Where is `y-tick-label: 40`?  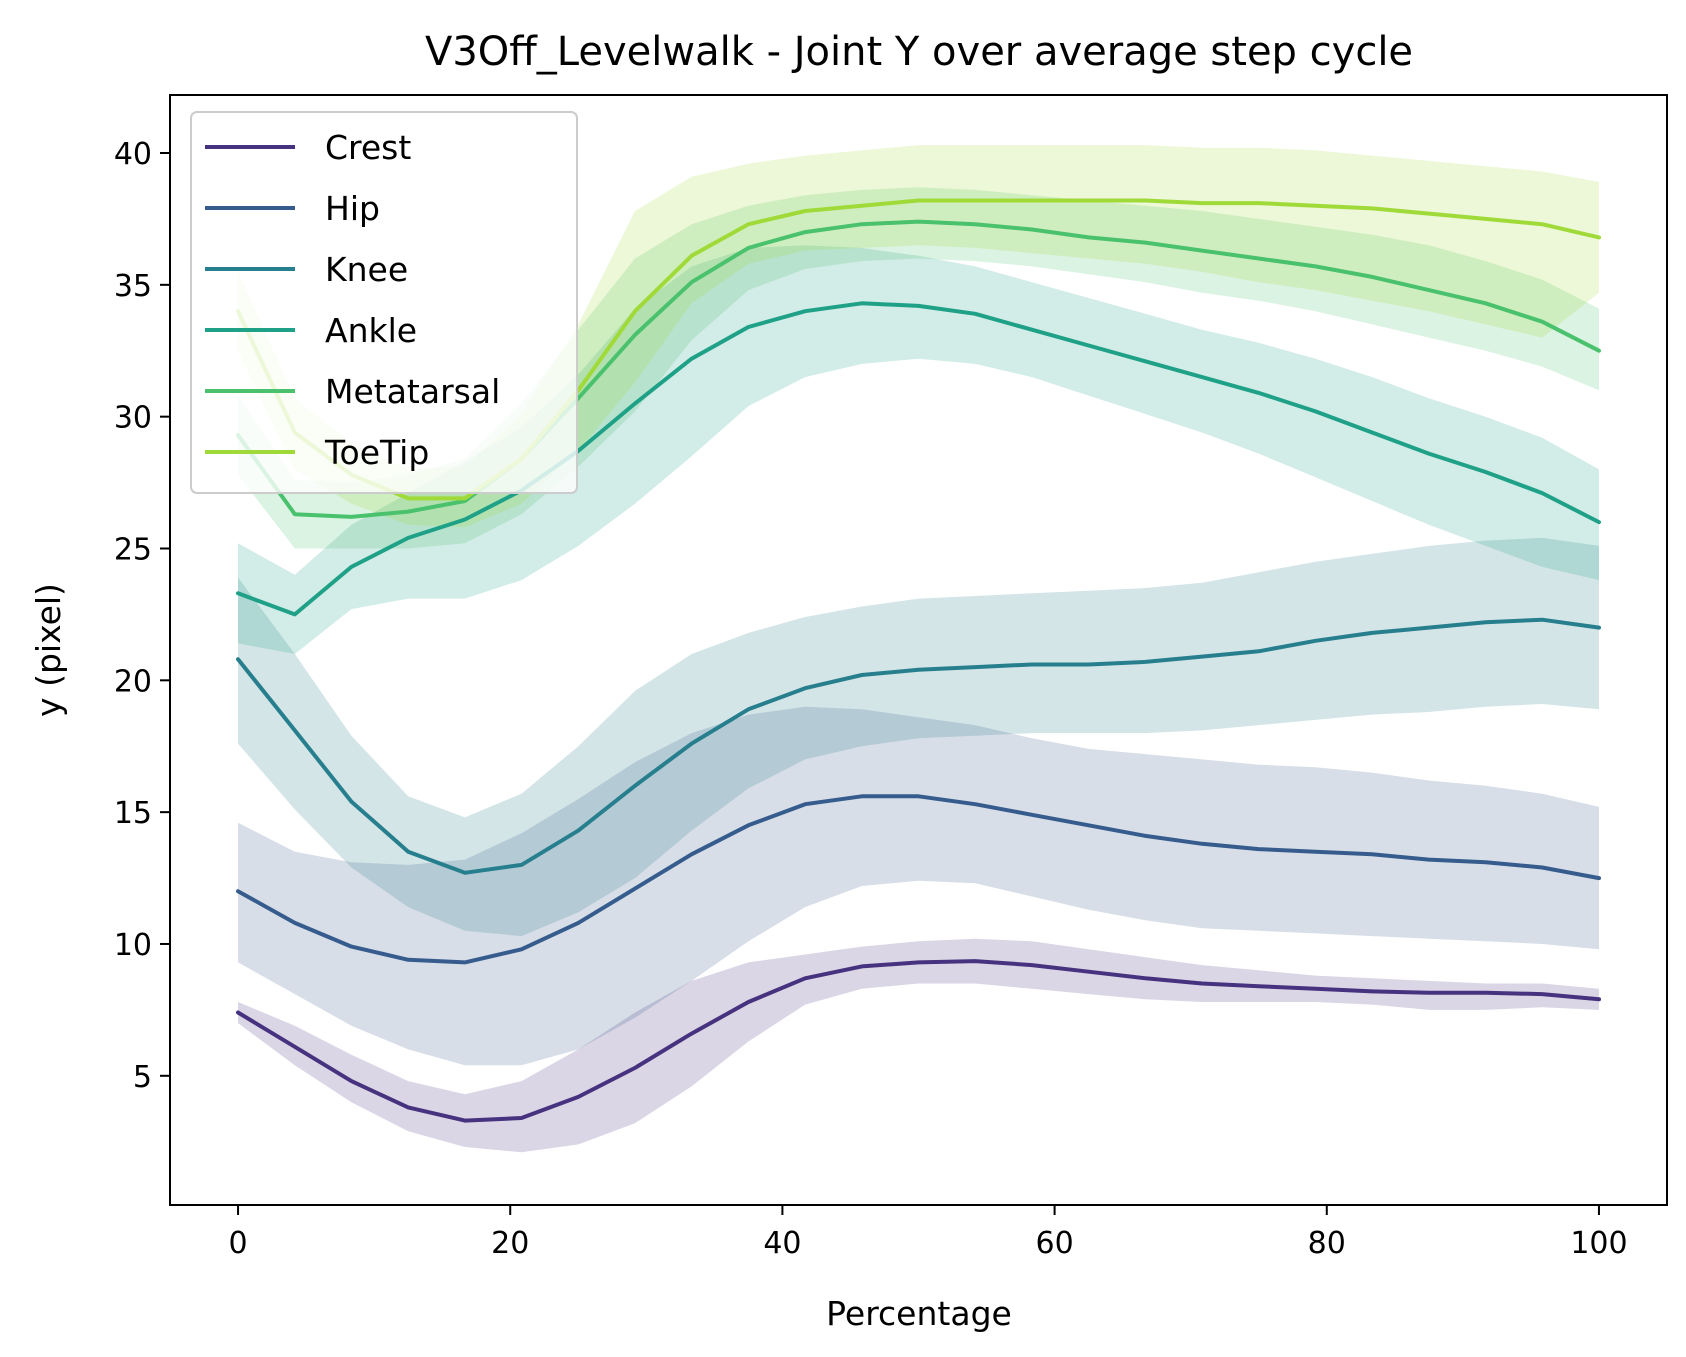 y-tick-label: 40 is located at coordinates (133, 154).